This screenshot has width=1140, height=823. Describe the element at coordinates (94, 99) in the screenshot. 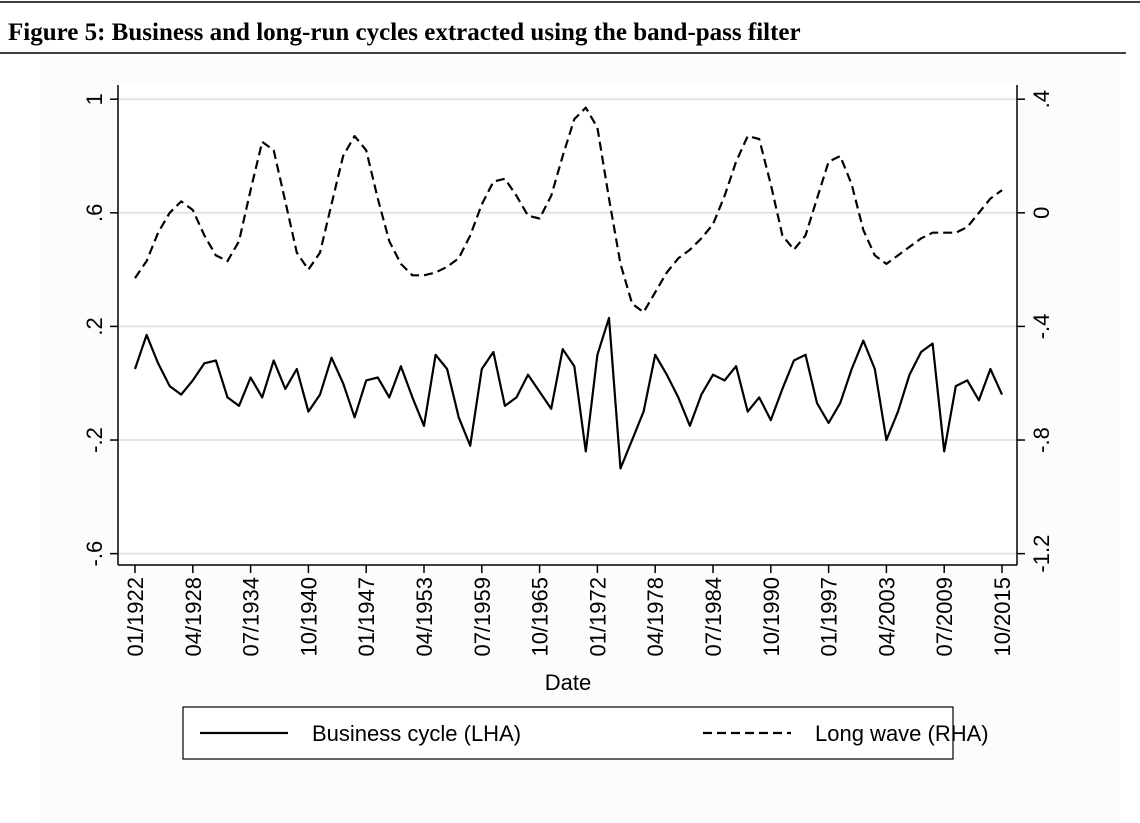

I see `y-tick-label: 1` at that location.